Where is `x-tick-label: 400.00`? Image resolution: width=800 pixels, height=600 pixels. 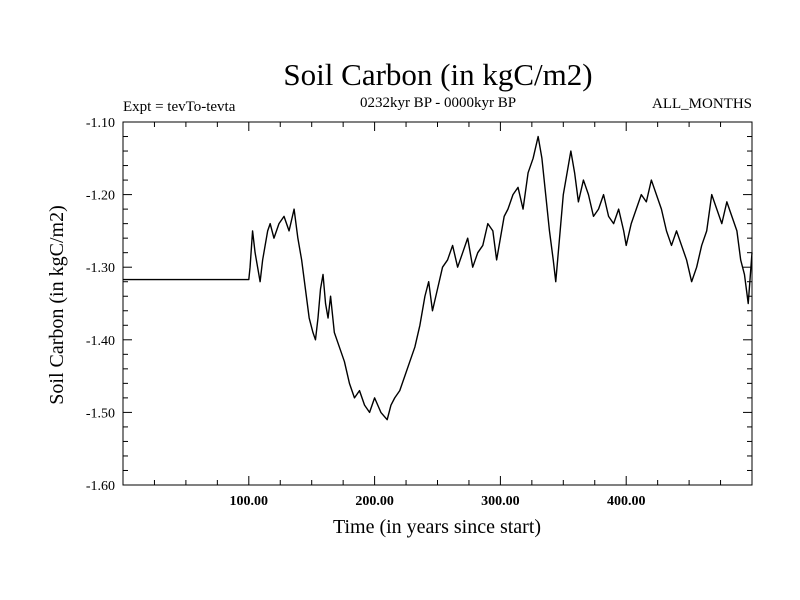 x-tick-label: 400.00 is located at coordinates (626, 501).